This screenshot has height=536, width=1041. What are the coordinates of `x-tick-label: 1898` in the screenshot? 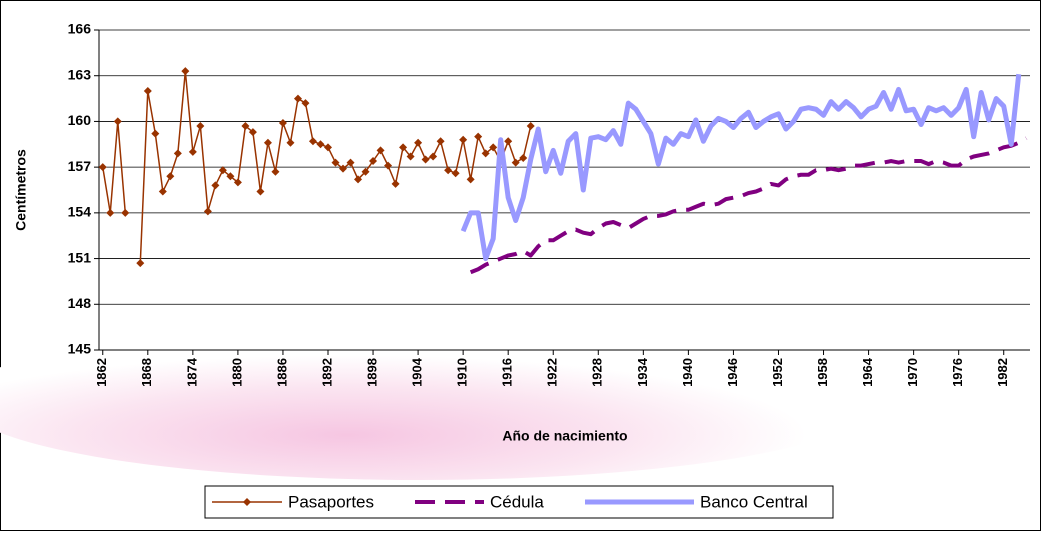 It's located at (371, 372).